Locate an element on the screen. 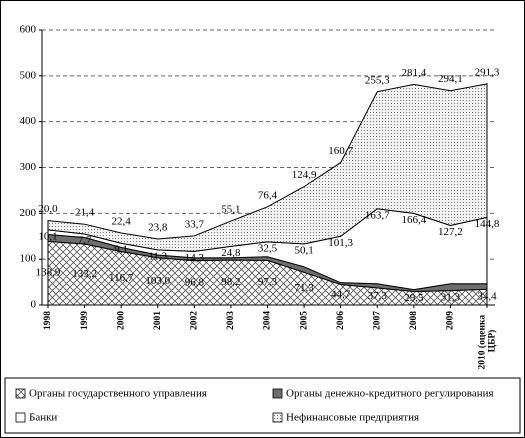 This screenshot has height=438, width=525. data-label: 20,0 is located at coordinates (48, 209).